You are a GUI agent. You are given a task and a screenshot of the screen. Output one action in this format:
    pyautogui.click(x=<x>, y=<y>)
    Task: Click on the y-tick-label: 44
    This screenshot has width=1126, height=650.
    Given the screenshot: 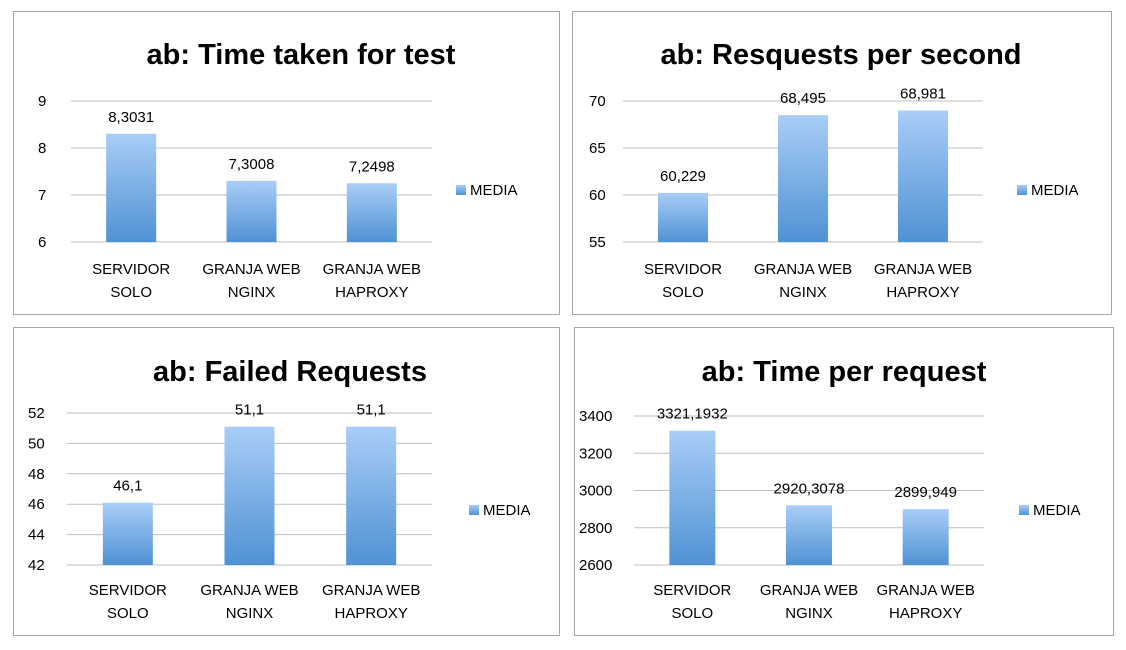 What is the action you would take?
    pyautogui.click(x=36, y=535)
    